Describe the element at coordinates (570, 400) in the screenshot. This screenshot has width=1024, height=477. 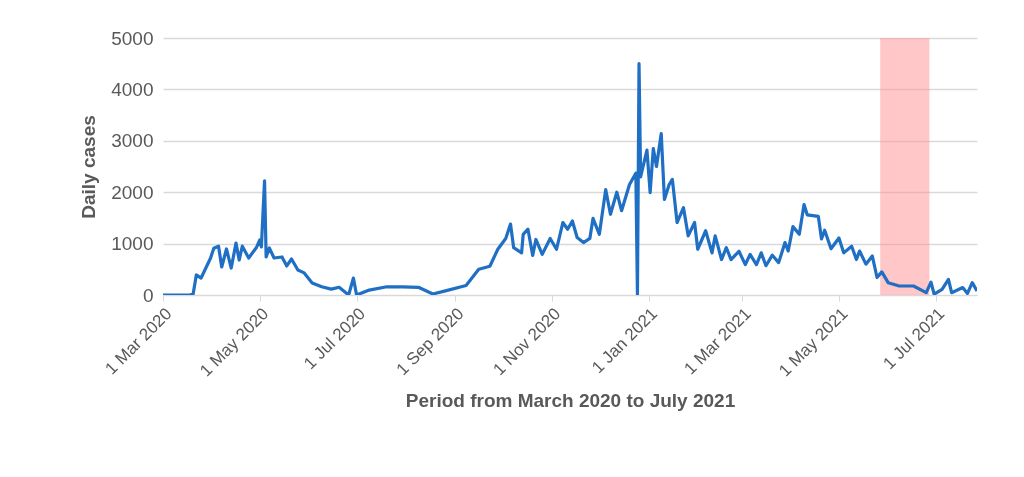
I see `x-axis-title: Period from March 2020 to July 2021` at that location.